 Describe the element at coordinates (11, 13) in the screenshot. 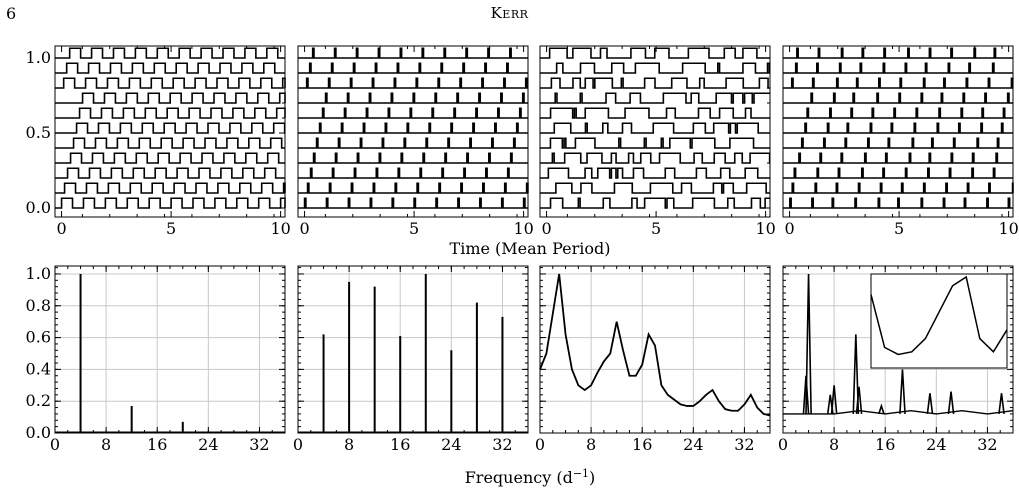

I see `page-number: 6` at that location.